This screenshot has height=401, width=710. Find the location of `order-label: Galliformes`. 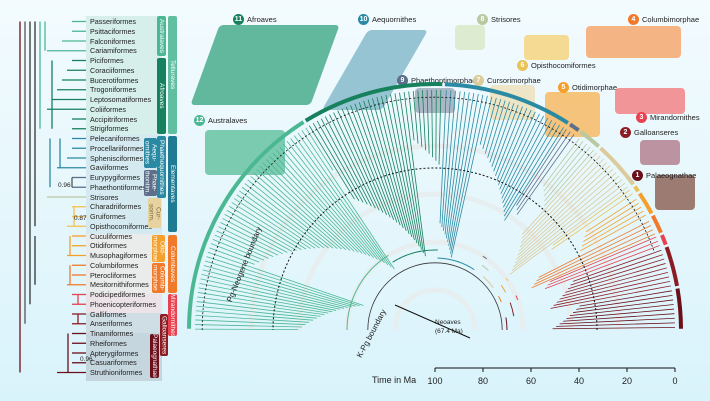

order-label: Galliformes is located at coordinates (108, 314).